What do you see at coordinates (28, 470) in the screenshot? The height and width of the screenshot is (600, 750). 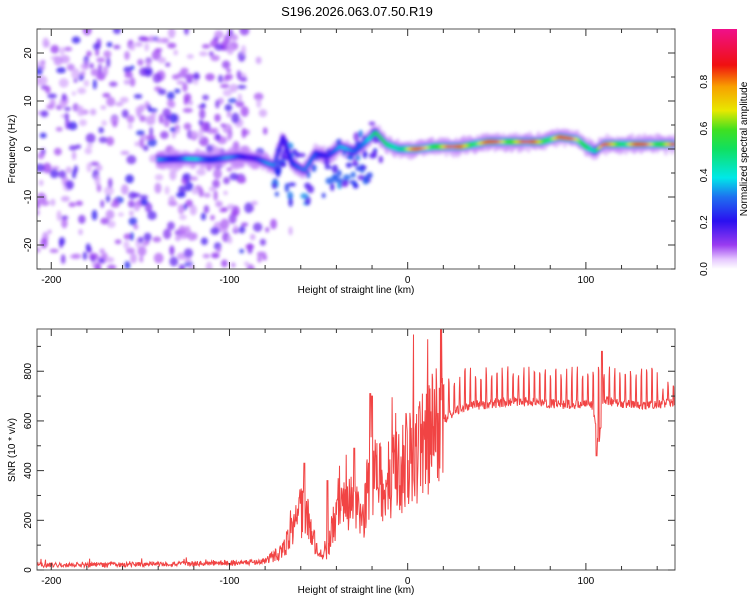 I see `y-tick-label: 400` at bounding box center [28, 470].